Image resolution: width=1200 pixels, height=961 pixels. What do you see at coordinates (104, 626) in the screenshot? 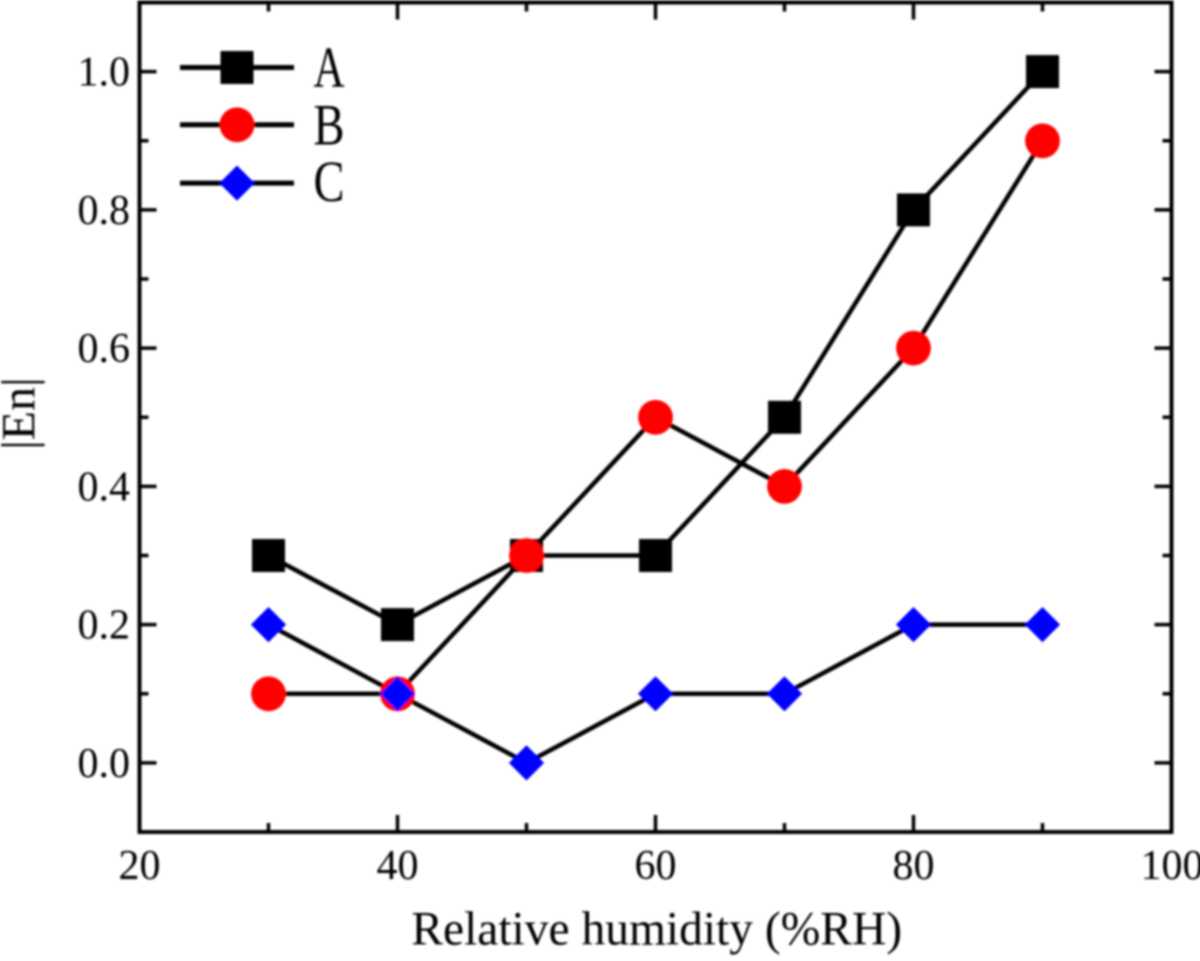
I see `svg-text: 0.2` at bounding box center [104, 626].